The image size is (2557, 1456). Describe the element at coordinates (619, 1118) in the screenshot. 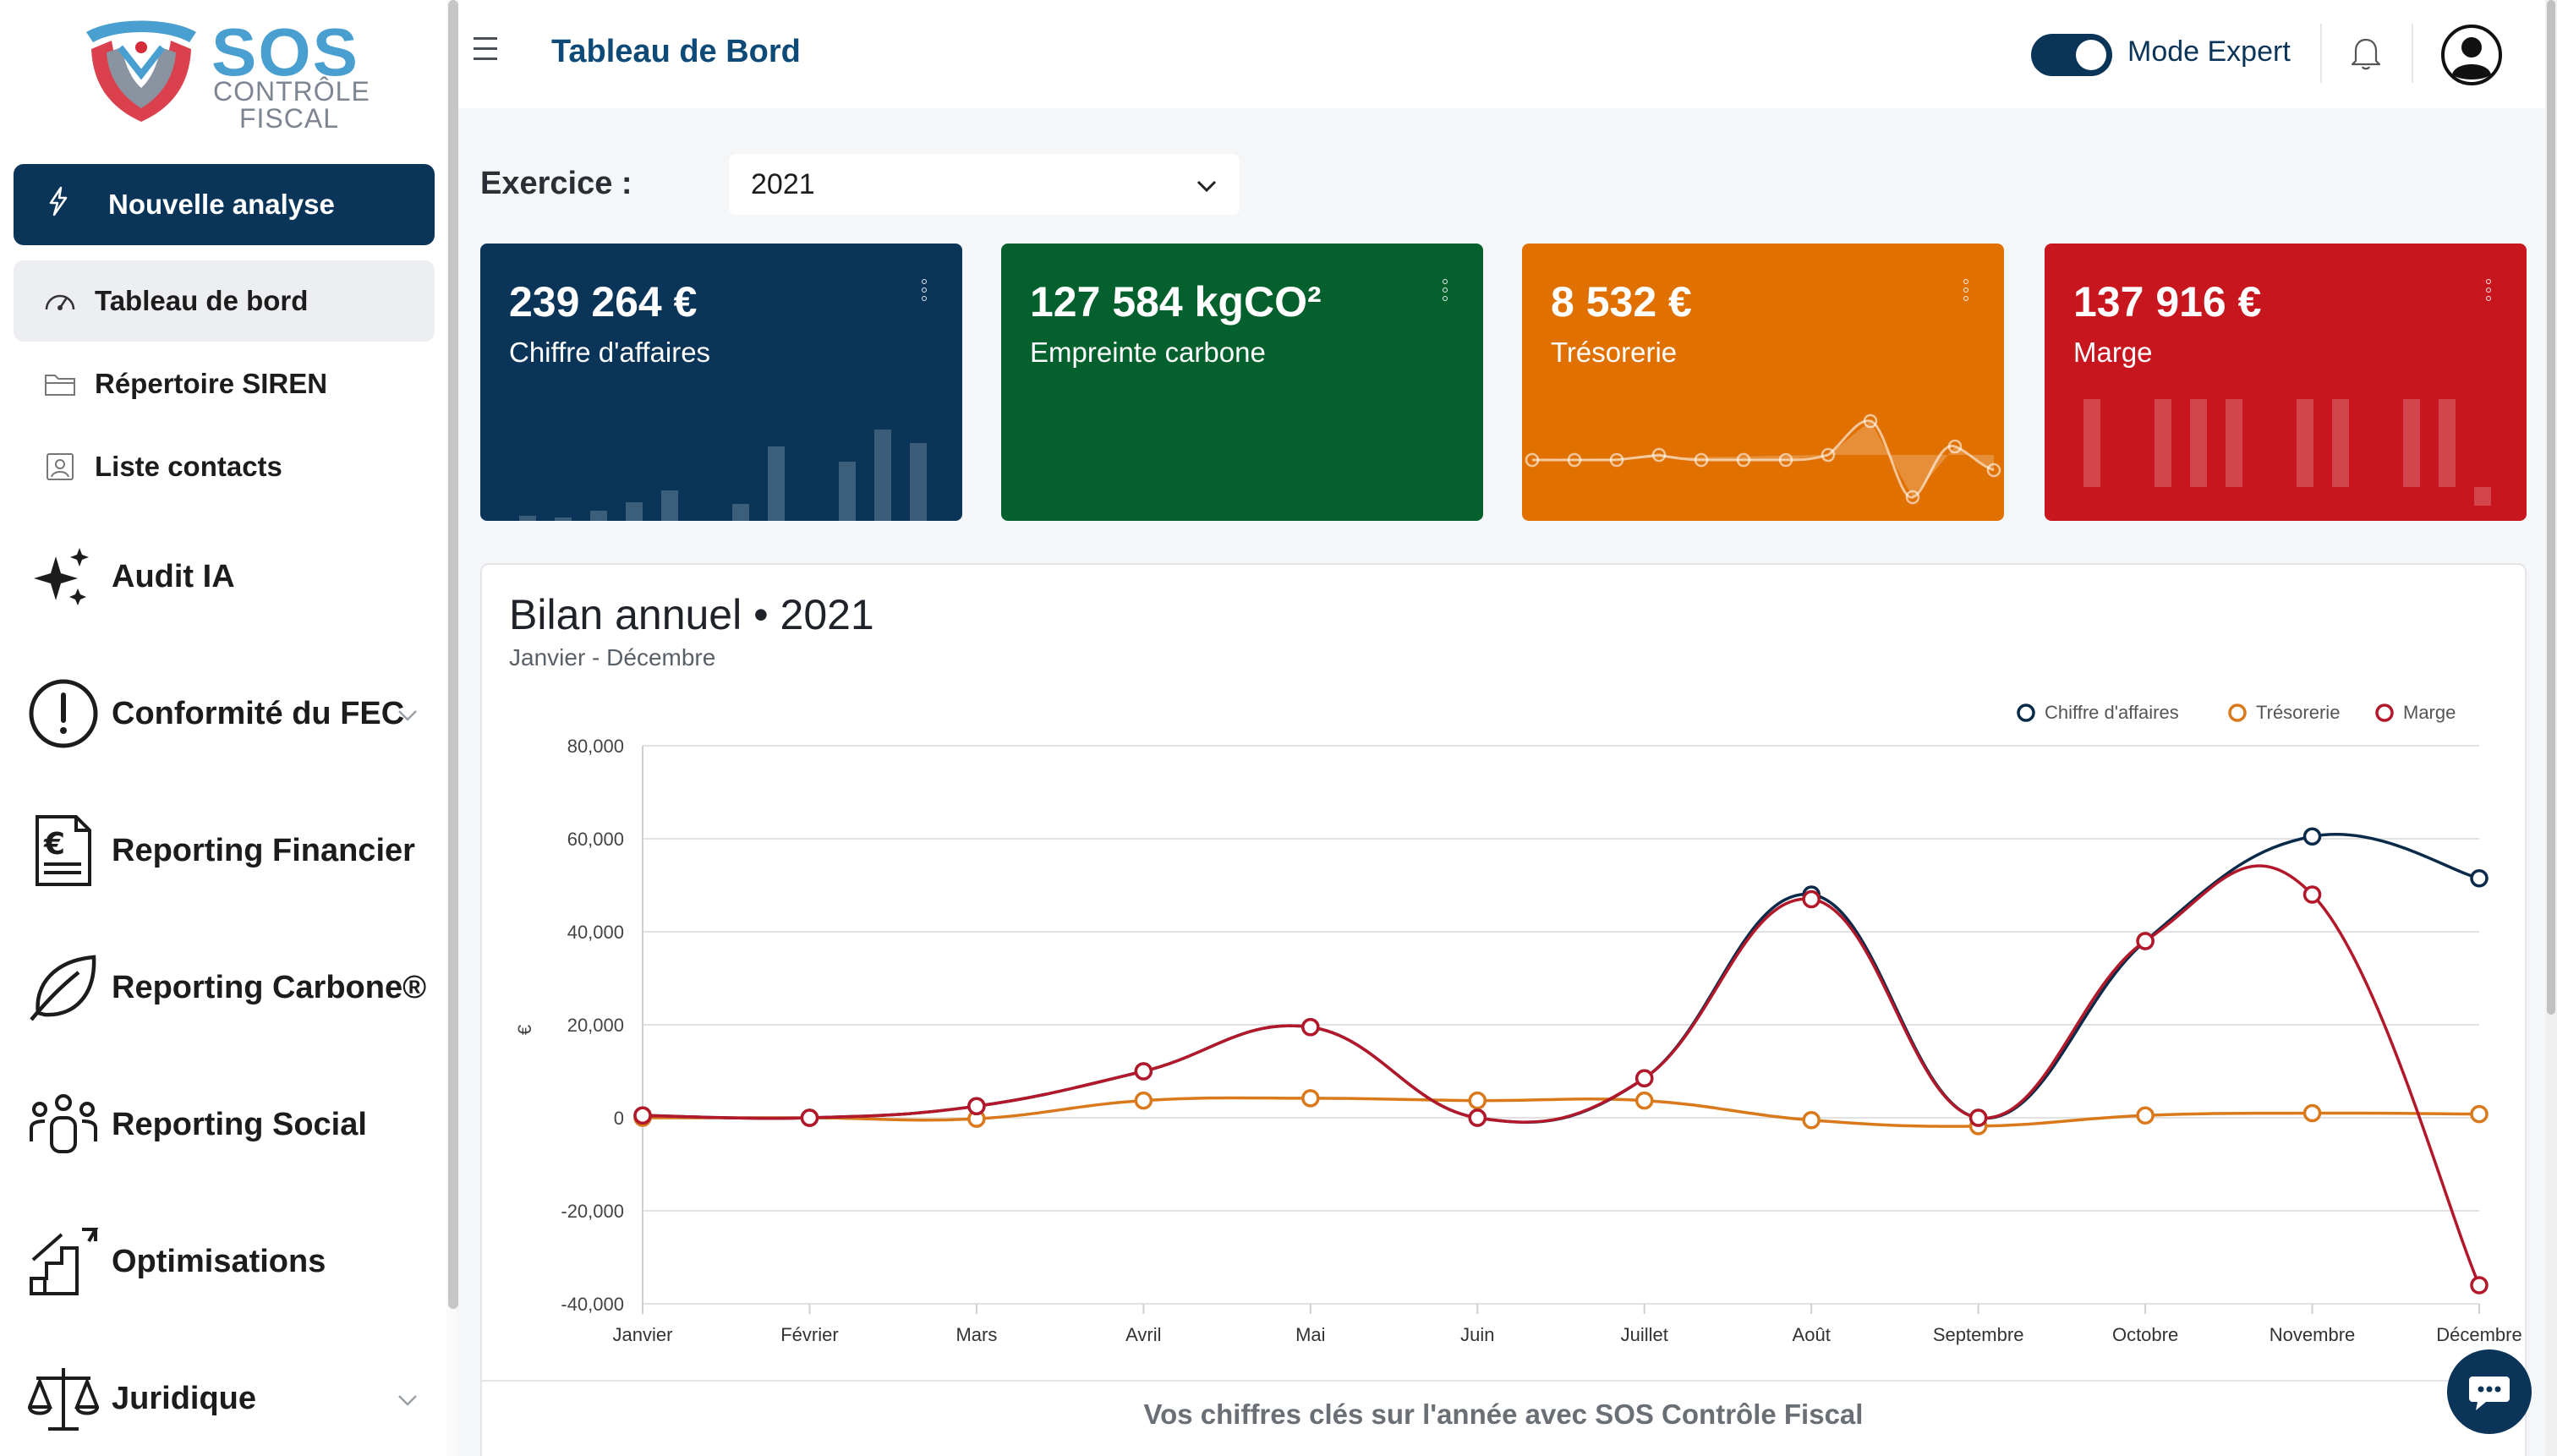

I see `y-tick-label: 0` at that location.